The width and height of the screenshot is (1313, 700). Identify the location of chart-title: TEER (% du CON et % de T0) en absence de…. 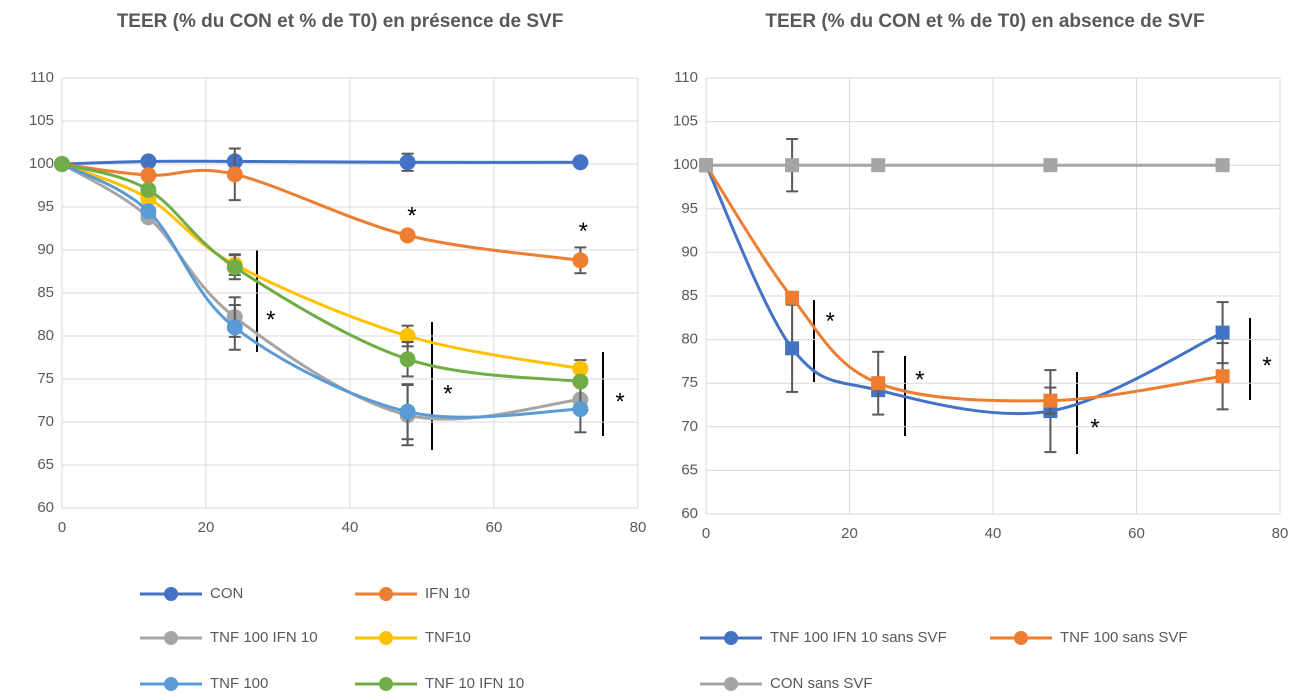
(984, 21).